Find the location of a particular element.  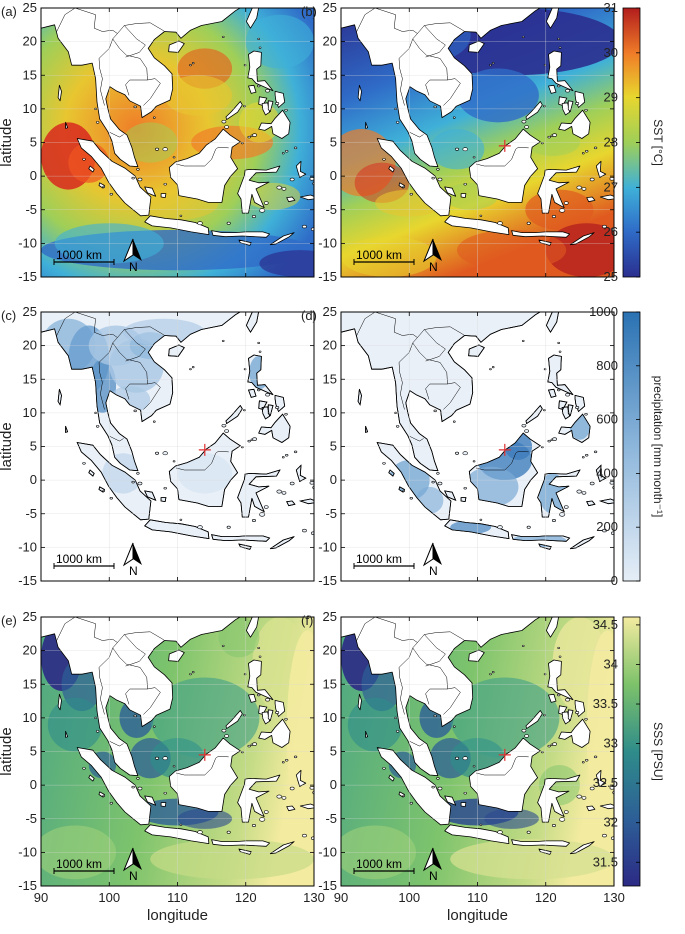

gridlines is located at coordinates (477, 446).